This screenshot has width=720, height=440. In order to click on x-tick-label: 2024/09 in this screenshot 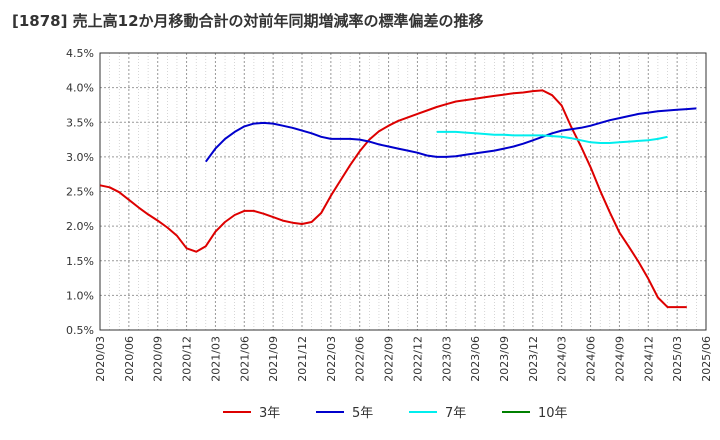, I will do `click(619, 359)`.